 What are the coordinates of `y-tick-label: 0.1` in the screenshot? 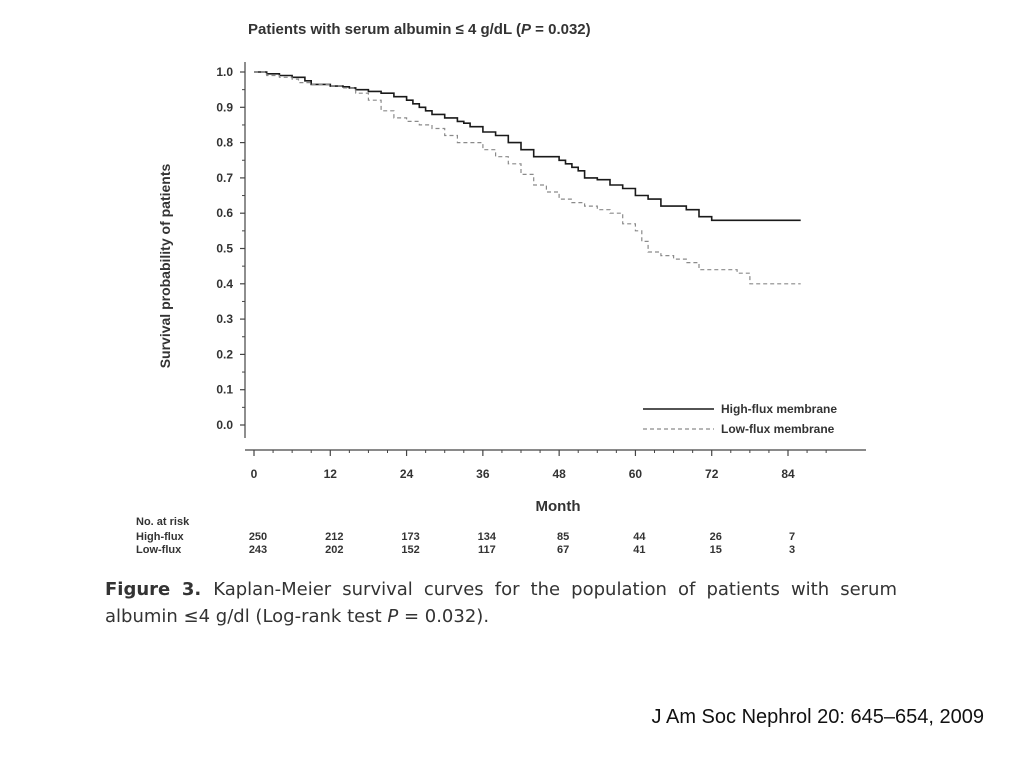 It's located at (224, 390).